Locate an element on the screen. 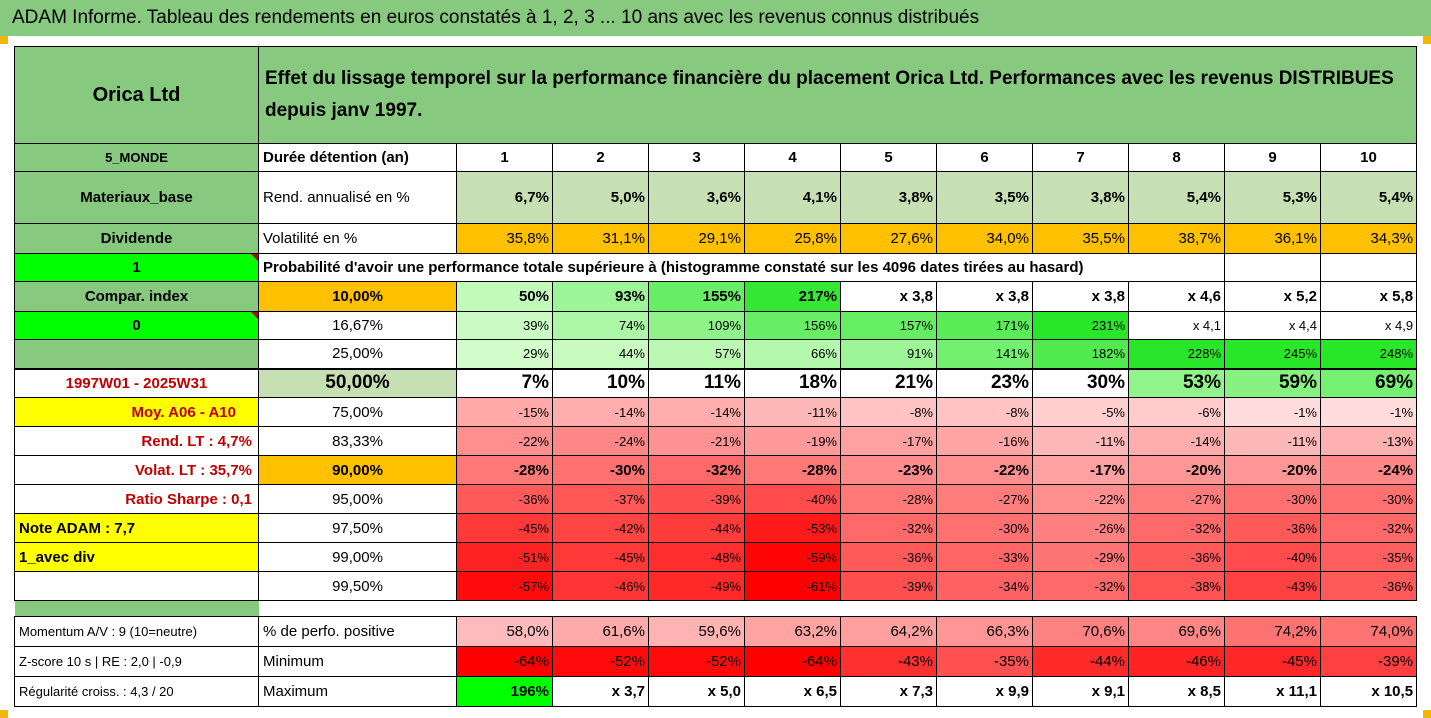 This screenshot has width=1431, height=718. probability-value: -16% is located at coordinates (984, 441).